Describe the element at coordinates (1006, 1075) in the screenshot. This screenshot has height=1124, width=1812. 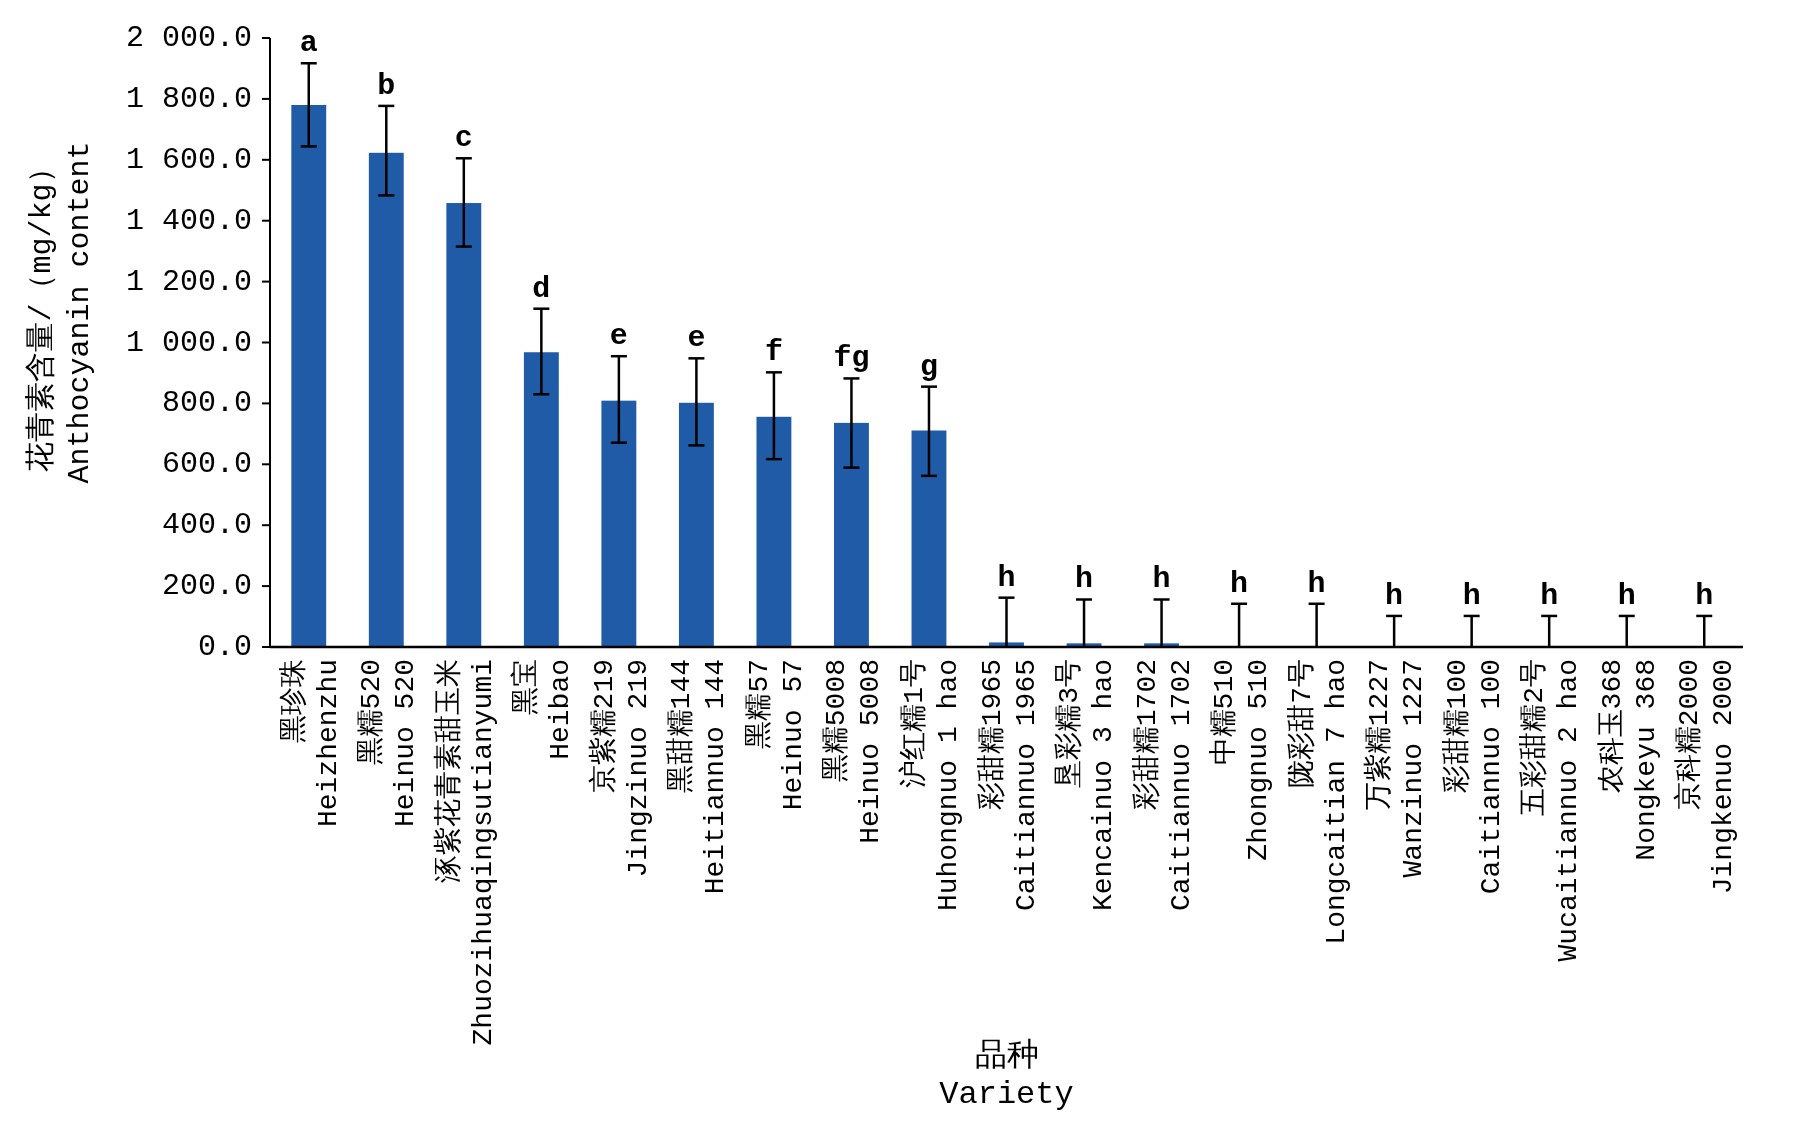
I see `x-axis-title: 品种 Variety` at that location.